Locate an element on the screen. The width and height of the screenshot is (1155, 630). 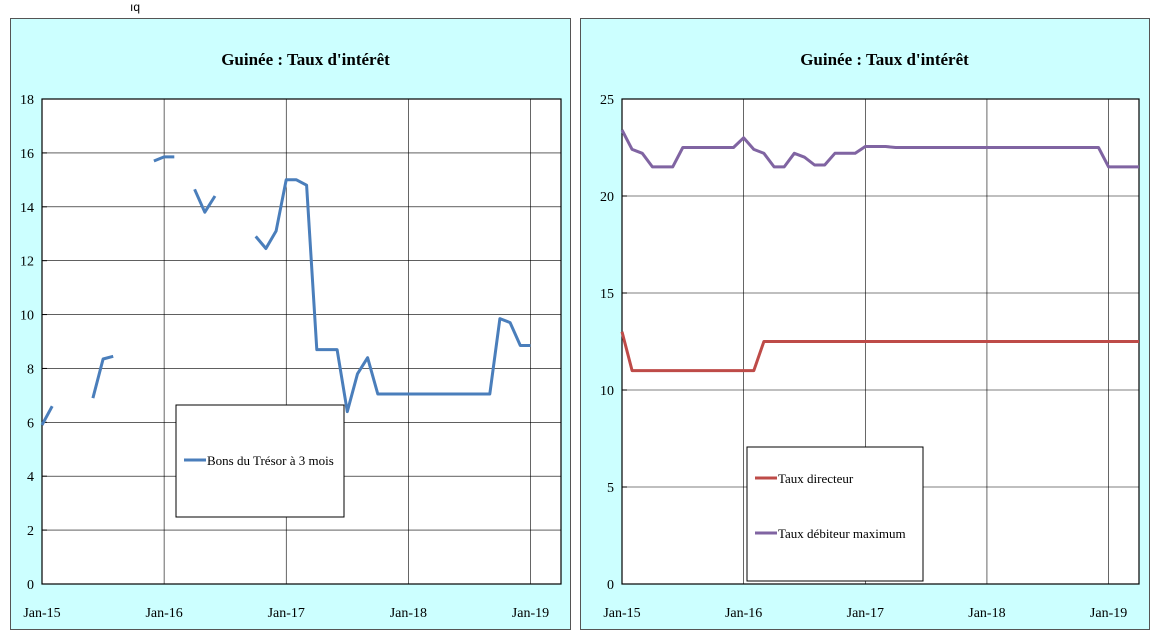
y-tick-label: 20 is located at coordinates (607, 197).